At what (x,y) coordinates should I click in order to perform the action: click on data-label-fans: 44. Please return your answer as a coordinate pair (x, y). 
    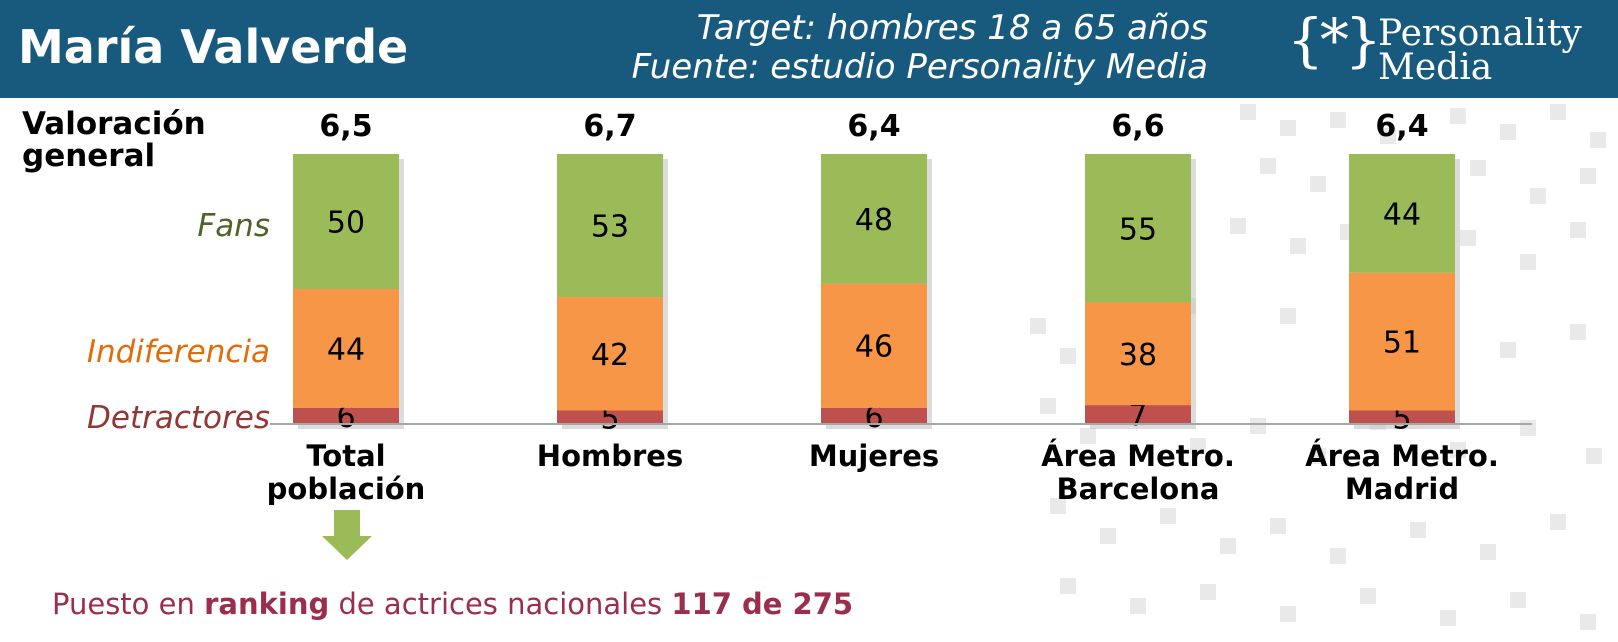
    Looking at the image, I should click on (1402, 214).